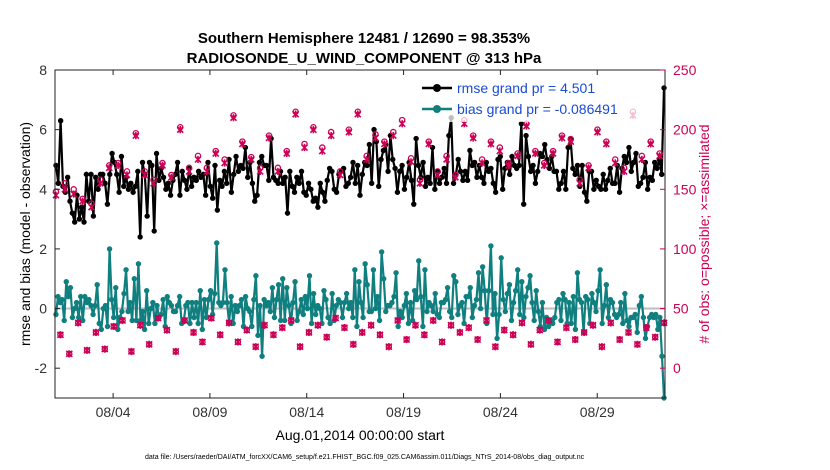  Describe the element at coordinates (537, 109) in the screenshot. I see `legend-bias-label: bias grand pr = -0.086491` at that location.